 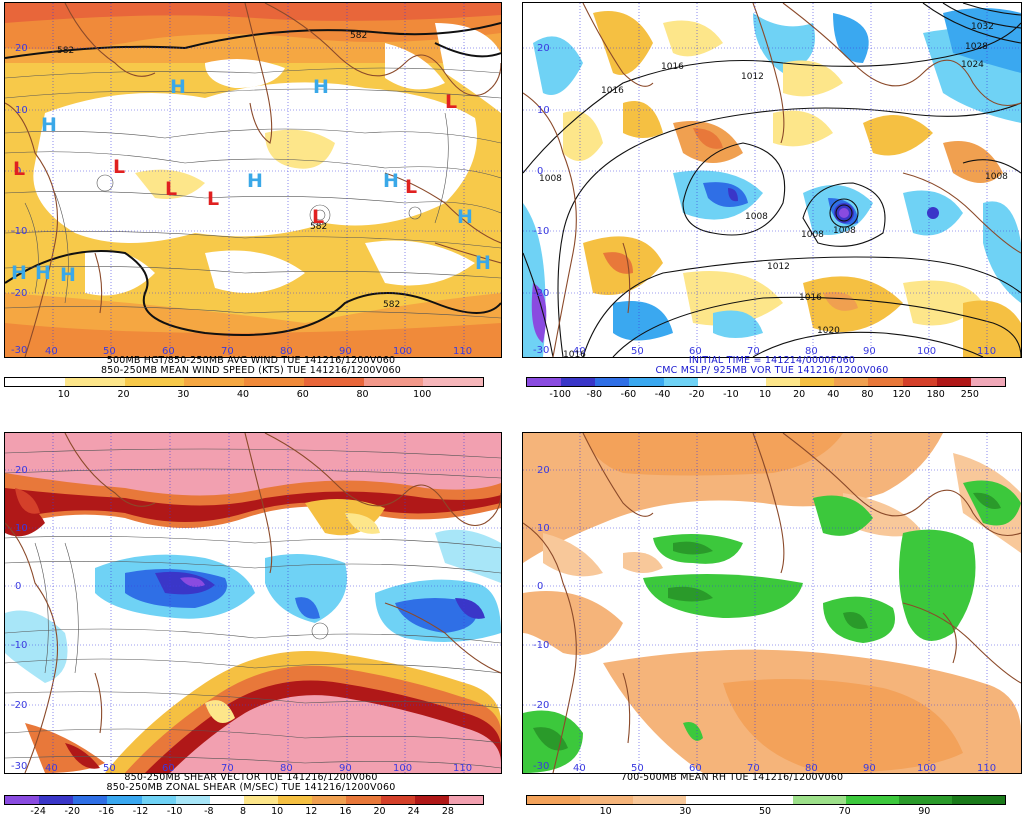 I want to click on lon-label: 50, so click(x=637, y=351).